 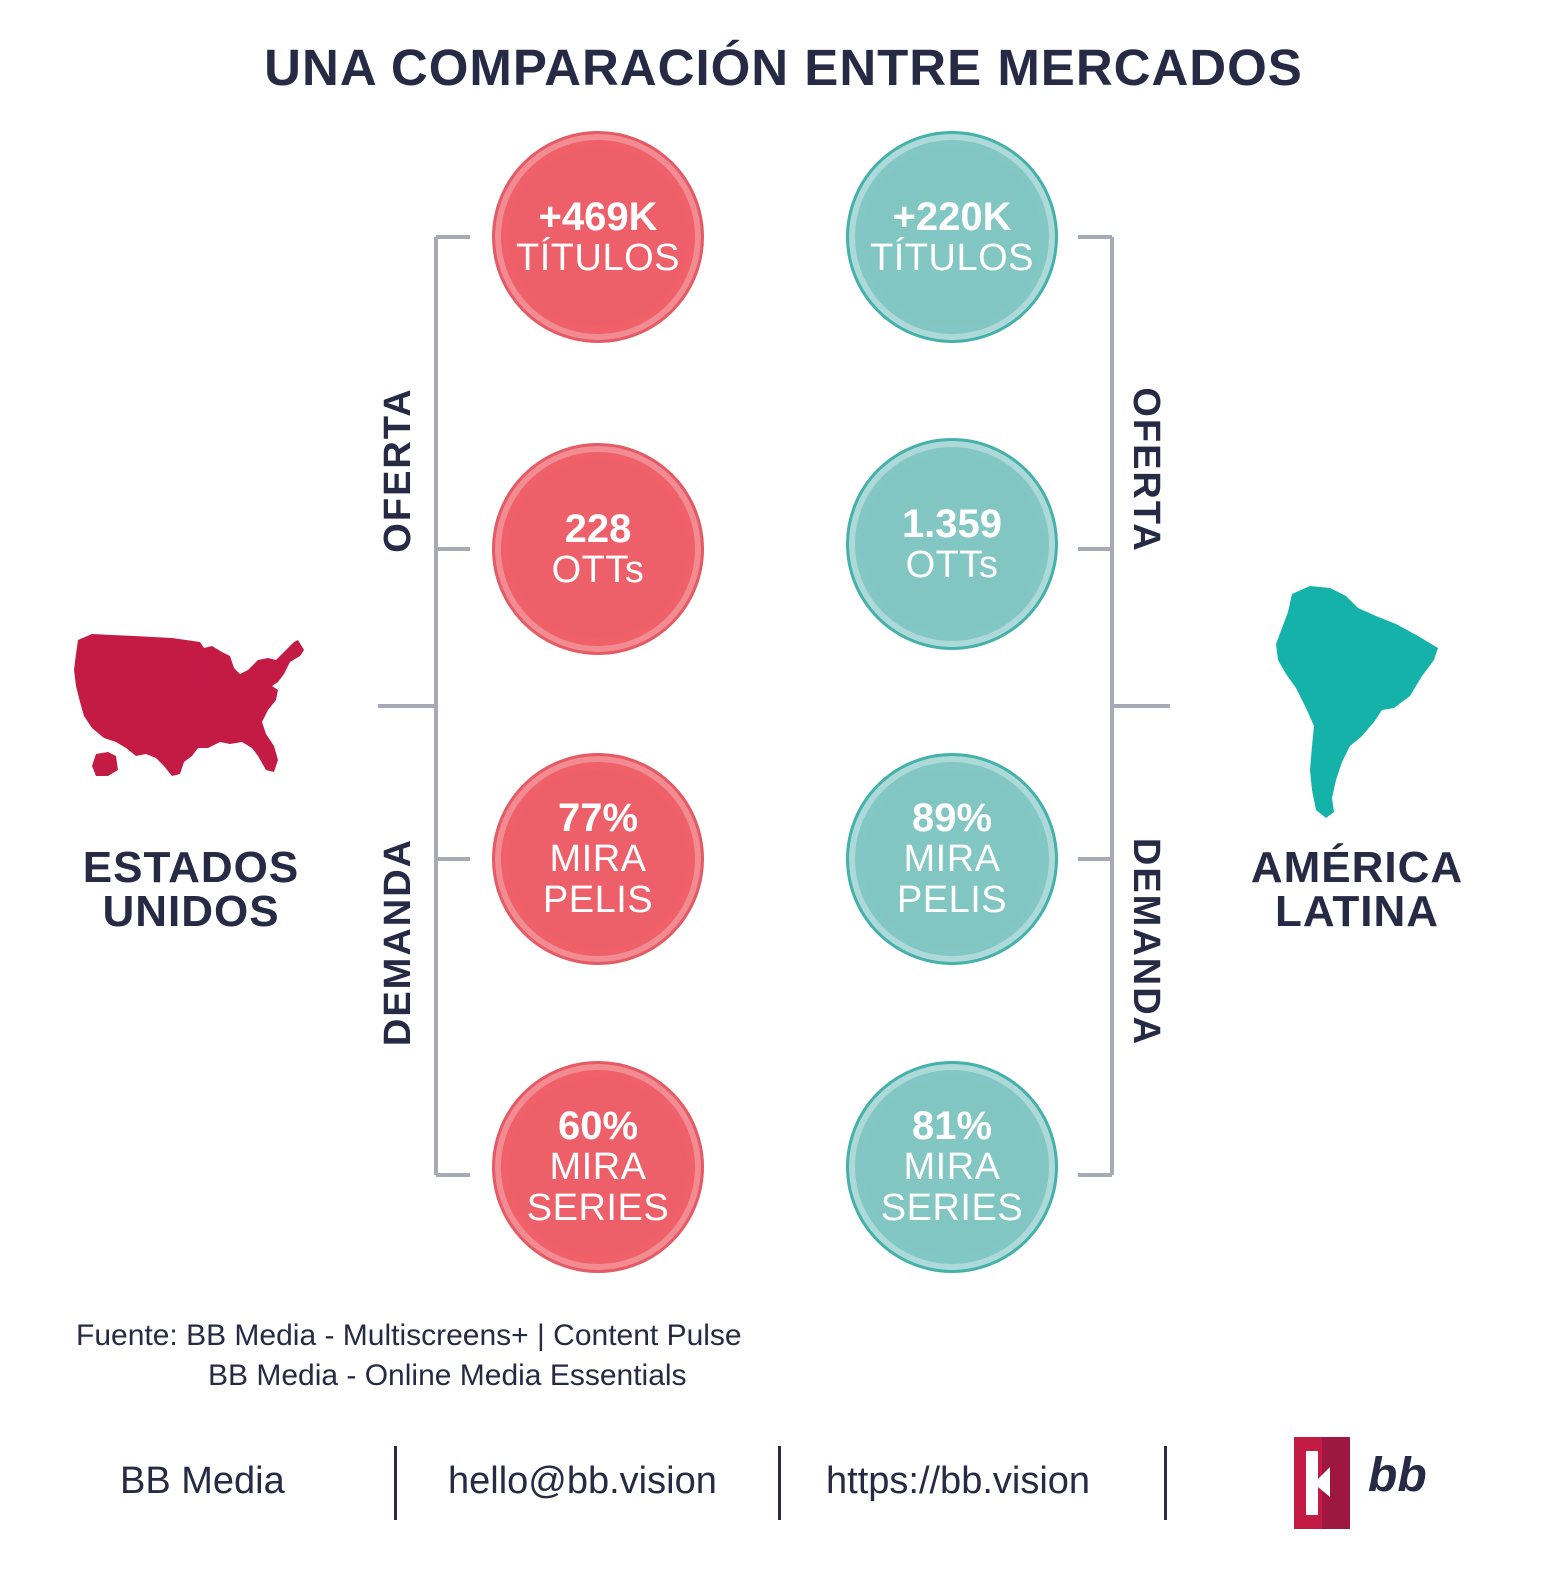 What do you see at coordinates (598, 818) in the screenshot?
I see `stat-value: 77%` at bounding box center [598, 818].